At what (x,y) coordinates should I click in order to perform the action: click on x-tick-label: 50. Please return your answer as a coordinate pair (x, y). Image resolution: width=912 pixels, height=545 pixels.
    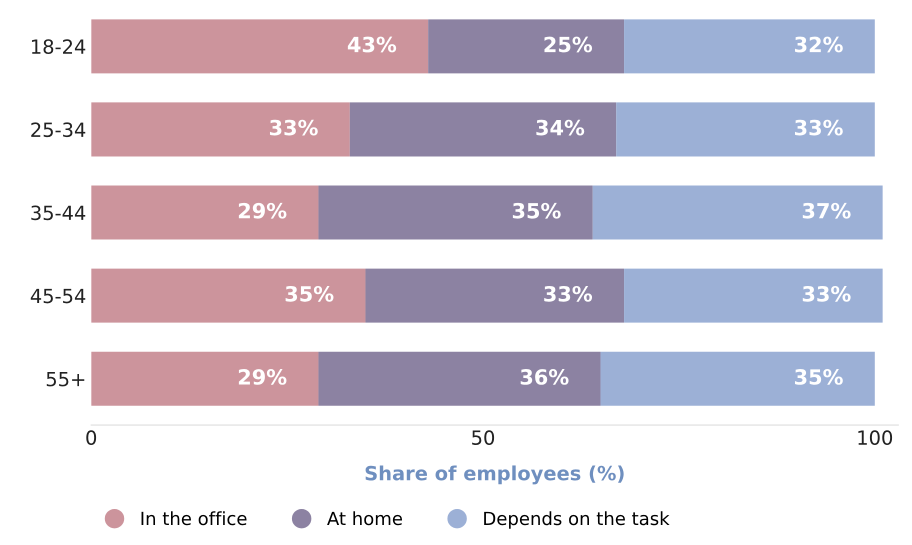
    Looking at the image, I should click on (483, 438).